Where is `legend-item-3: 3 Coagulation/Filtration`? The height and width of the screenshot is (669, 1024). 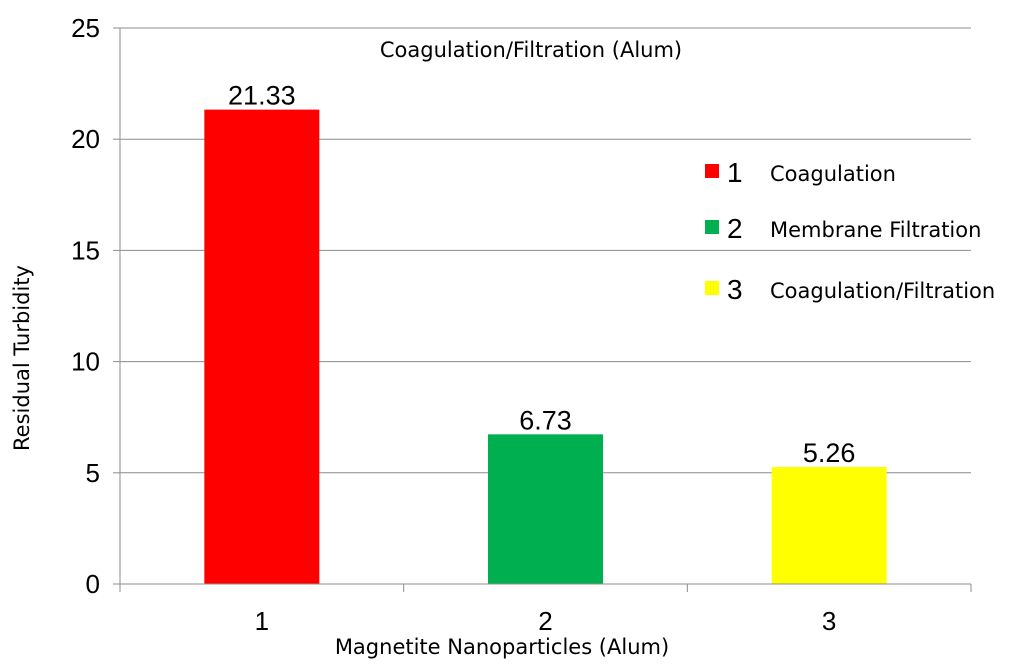
legend-item-3: 3 Coagulation/Filtration is located at coordinates (850, 289).